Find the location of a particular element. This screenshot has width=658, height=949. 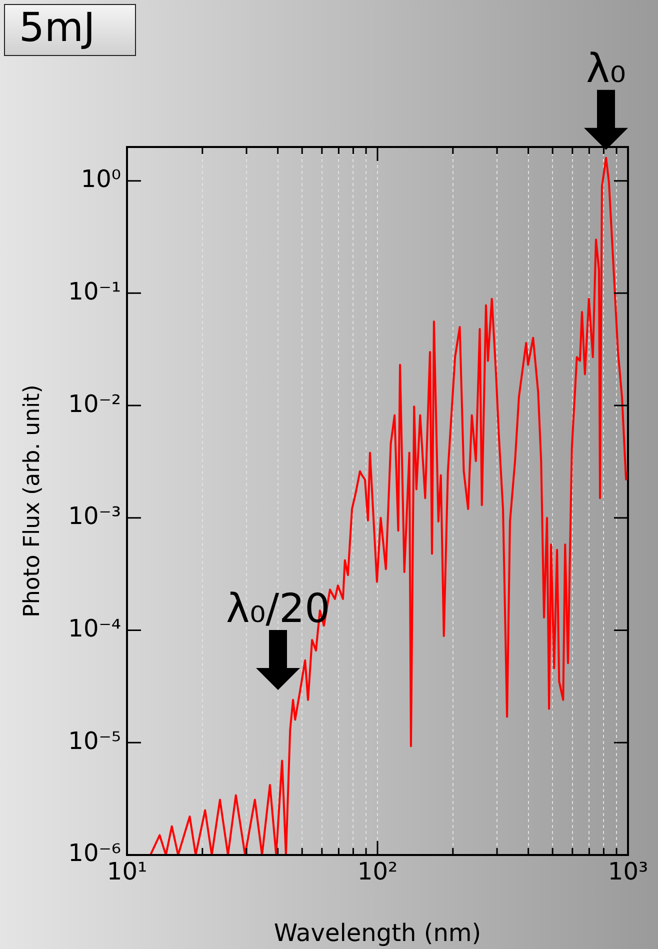

y-tick-label: 10⁰ is located at coordinates (100, 179).